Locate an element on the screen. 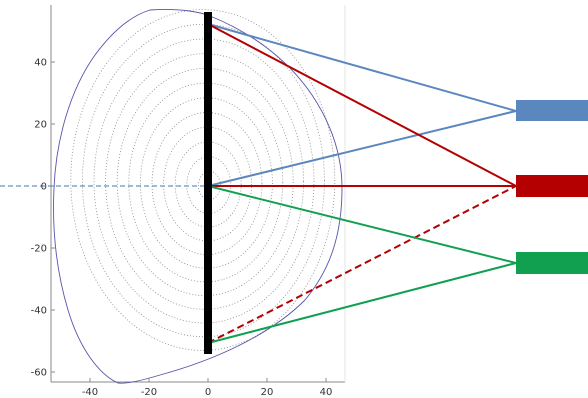 This screenshot has height=398, width=588. flux-surface-contour is located at coordinates (208, 184).